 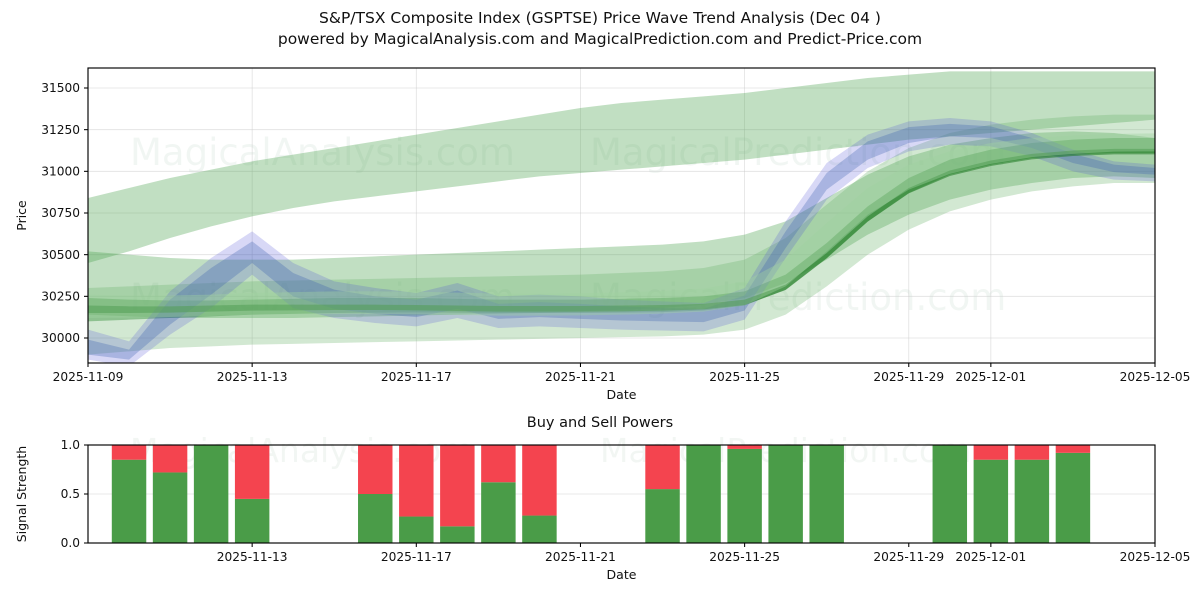 I want to click on ytick-label: 0.5, so click(x=70, y=494).